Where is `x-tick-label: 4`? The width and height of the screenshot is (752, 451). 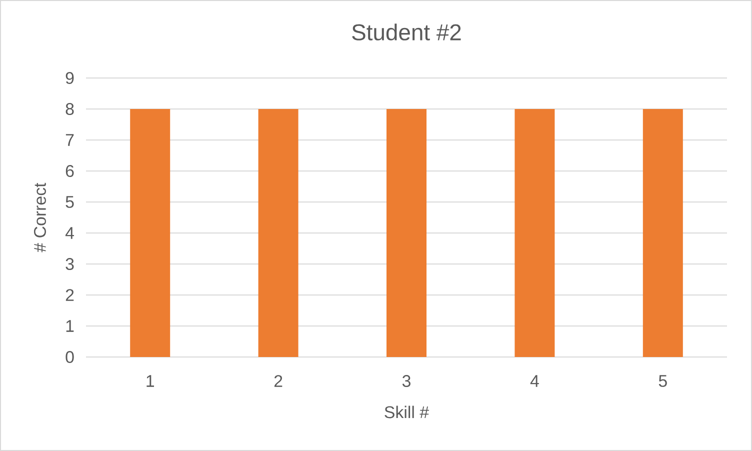
x-tick-label: 4 is located at coordinates (534, 381).